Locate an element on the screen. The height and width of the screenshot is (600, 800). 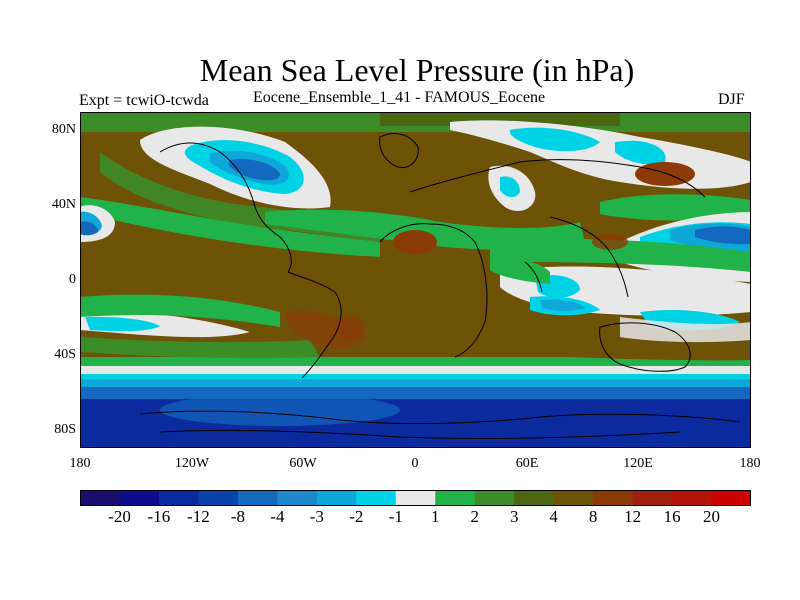
colorbar-label: 20 is located at coordinates (711, 516).